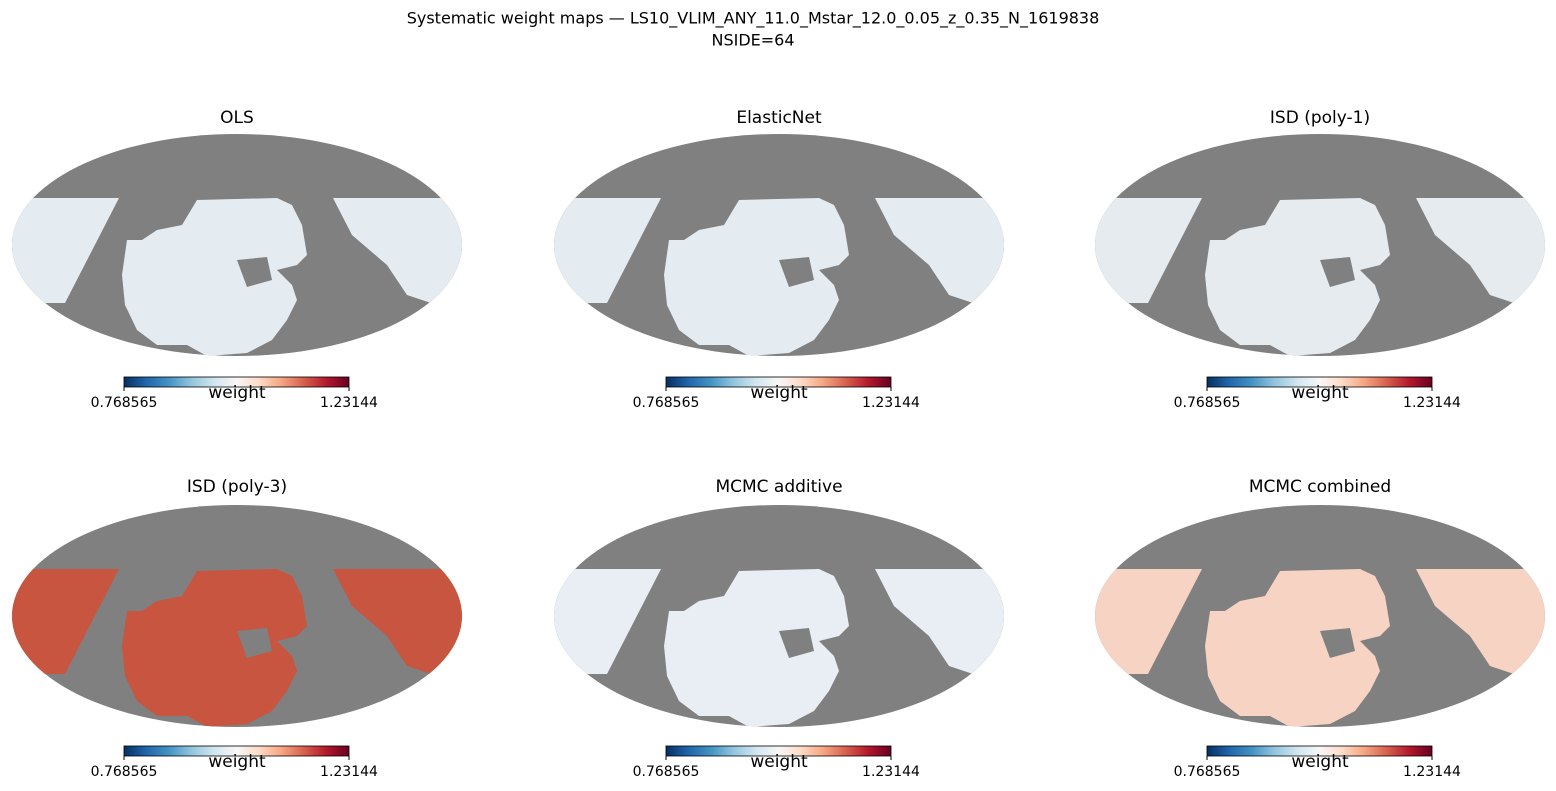 The height and width of the screenshot is (791, 1556). I want to click on panel-title: OLS, so click(237, 118).